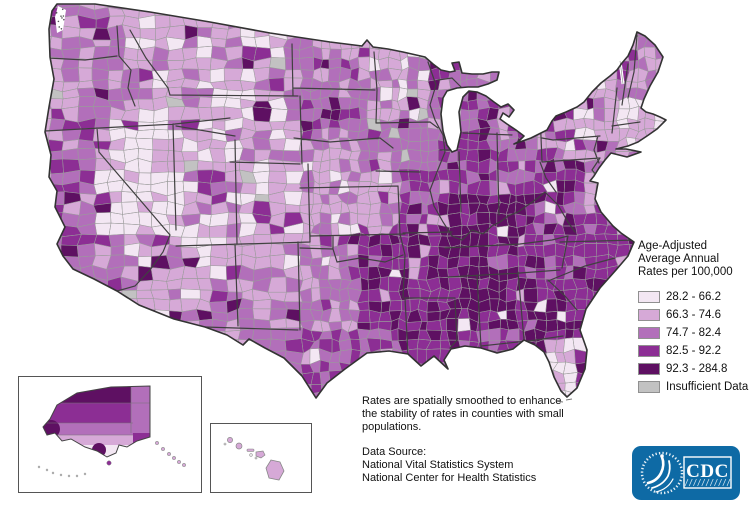  Describe the element at coordinates (697, 369) in the screenshot. I see `legend-class-label: 92.3 - 284.8` at that location.